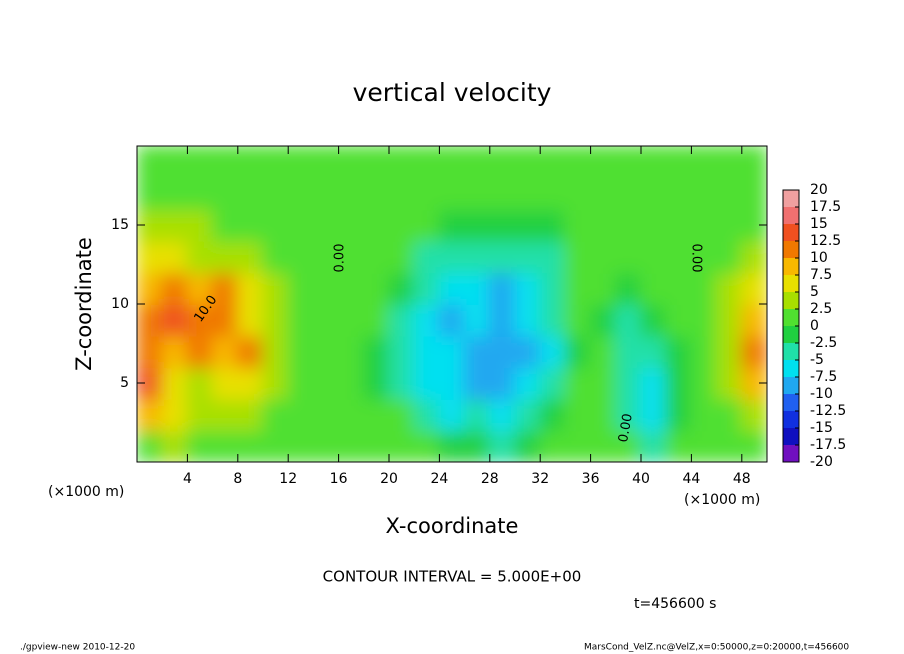 The width and height of the screenshot is (904, 654). What do you see at coordinates (821, 394) in the screenshot?
I see `colorbar-label: -10` at bounding box center [821, 394].